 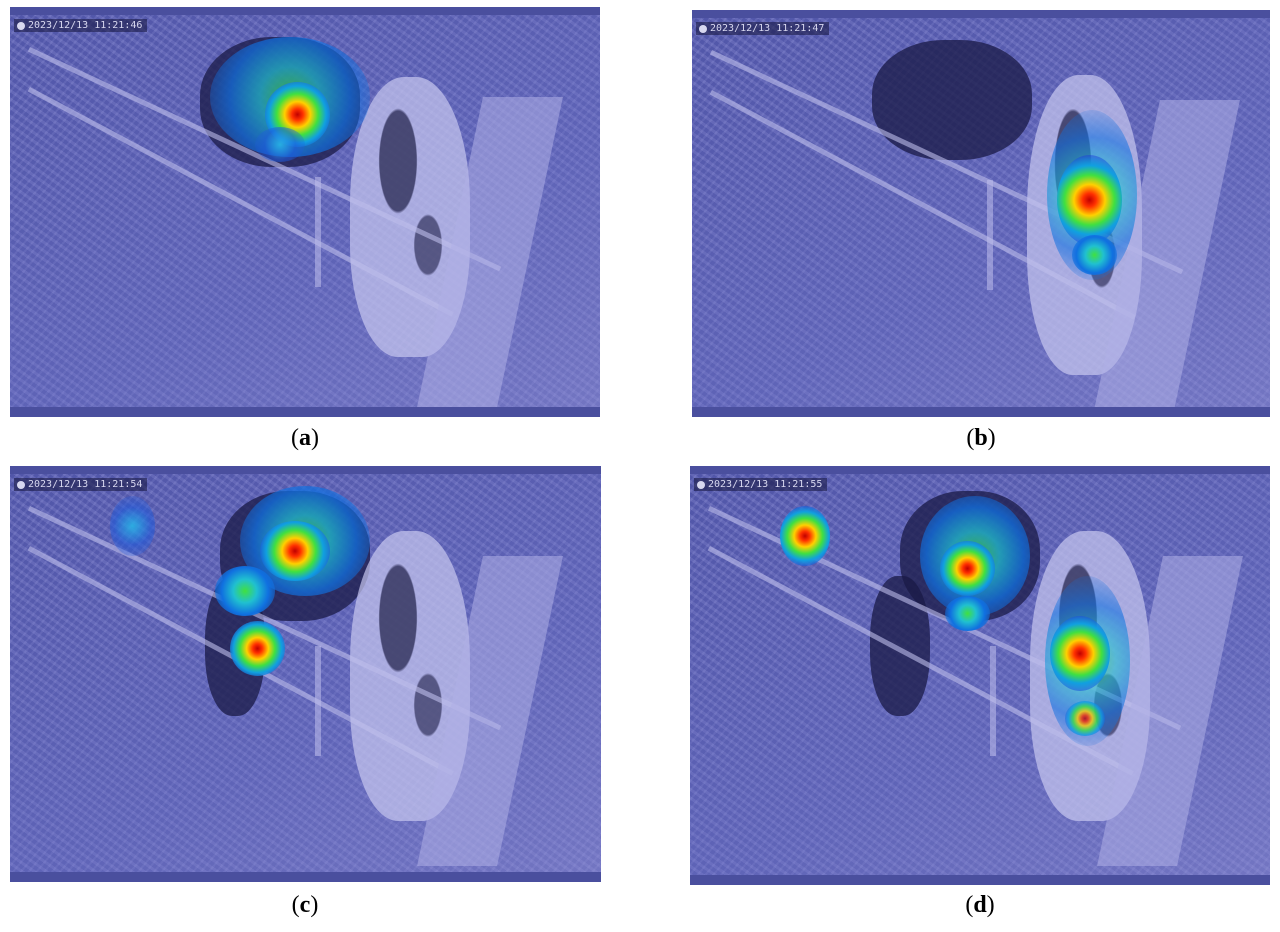 I want to click on timestamp-overlay: 2023/12/13 11:21:47, so click(x=763, y=28).